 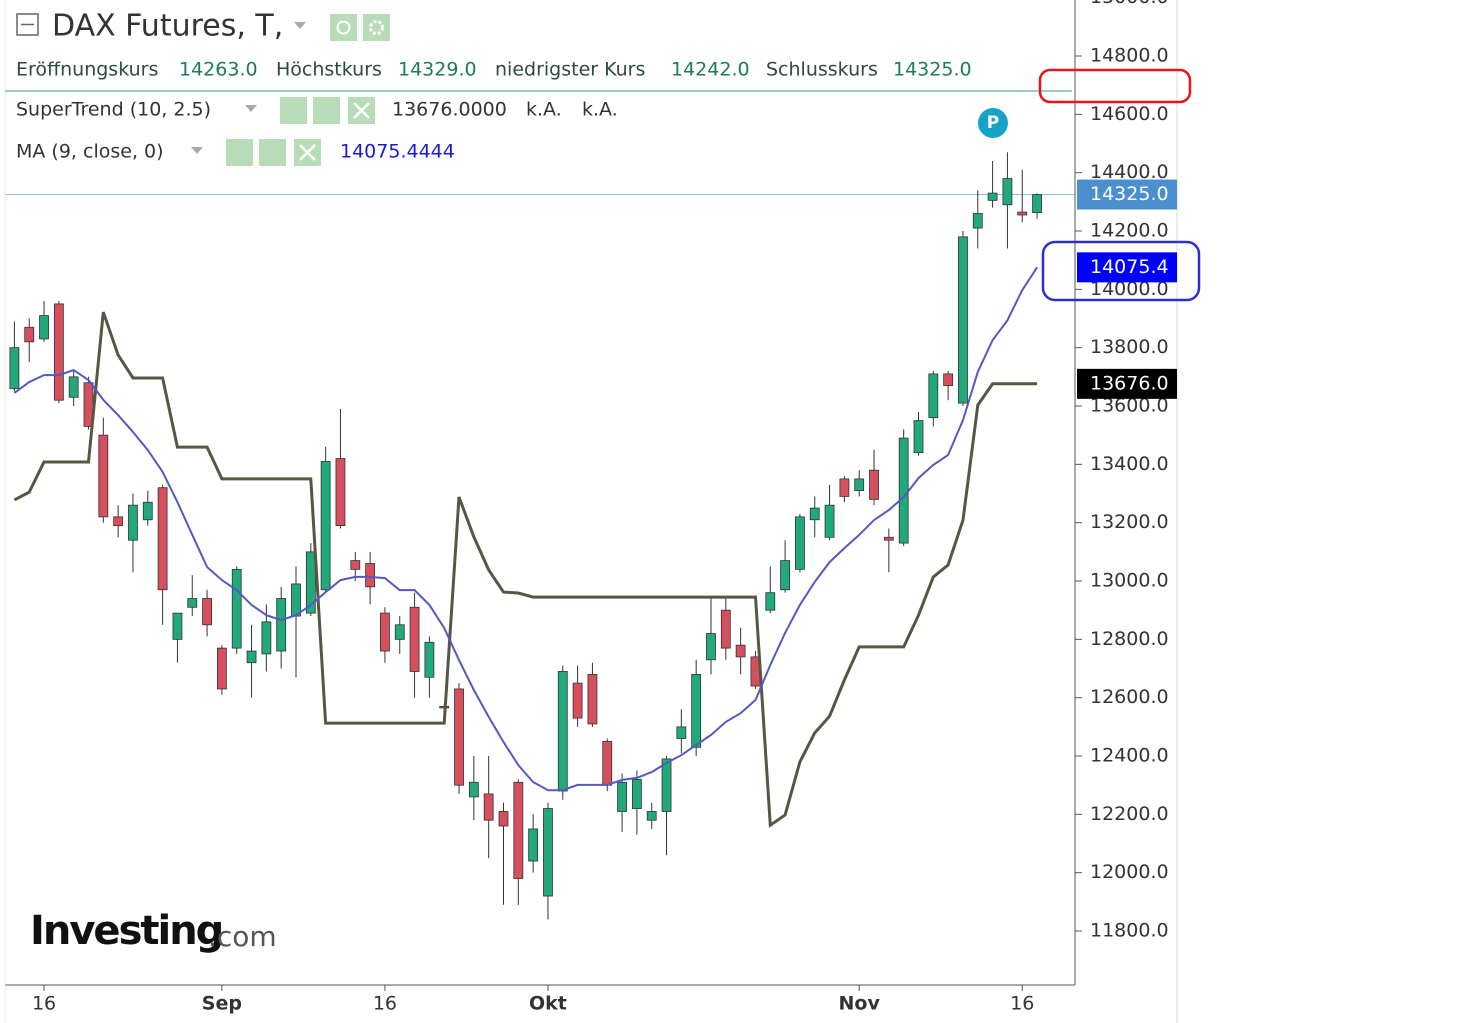 What do you see at coordinates (1129, 872) in the screenshot?
I see `y-tick-label: 12000.0` at bounding box center [1129, 872].